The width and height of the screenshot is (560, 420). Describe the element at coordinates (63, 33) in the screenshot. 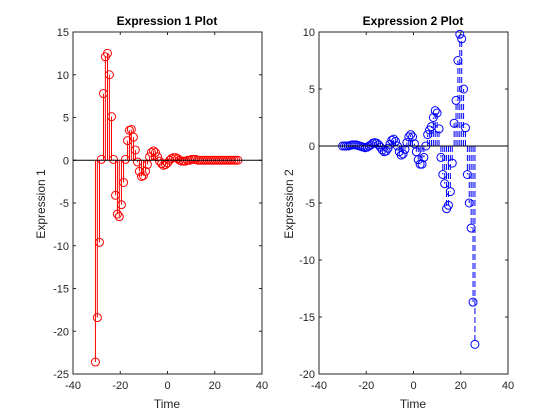

I see `y-tick-label: 15` at that location.